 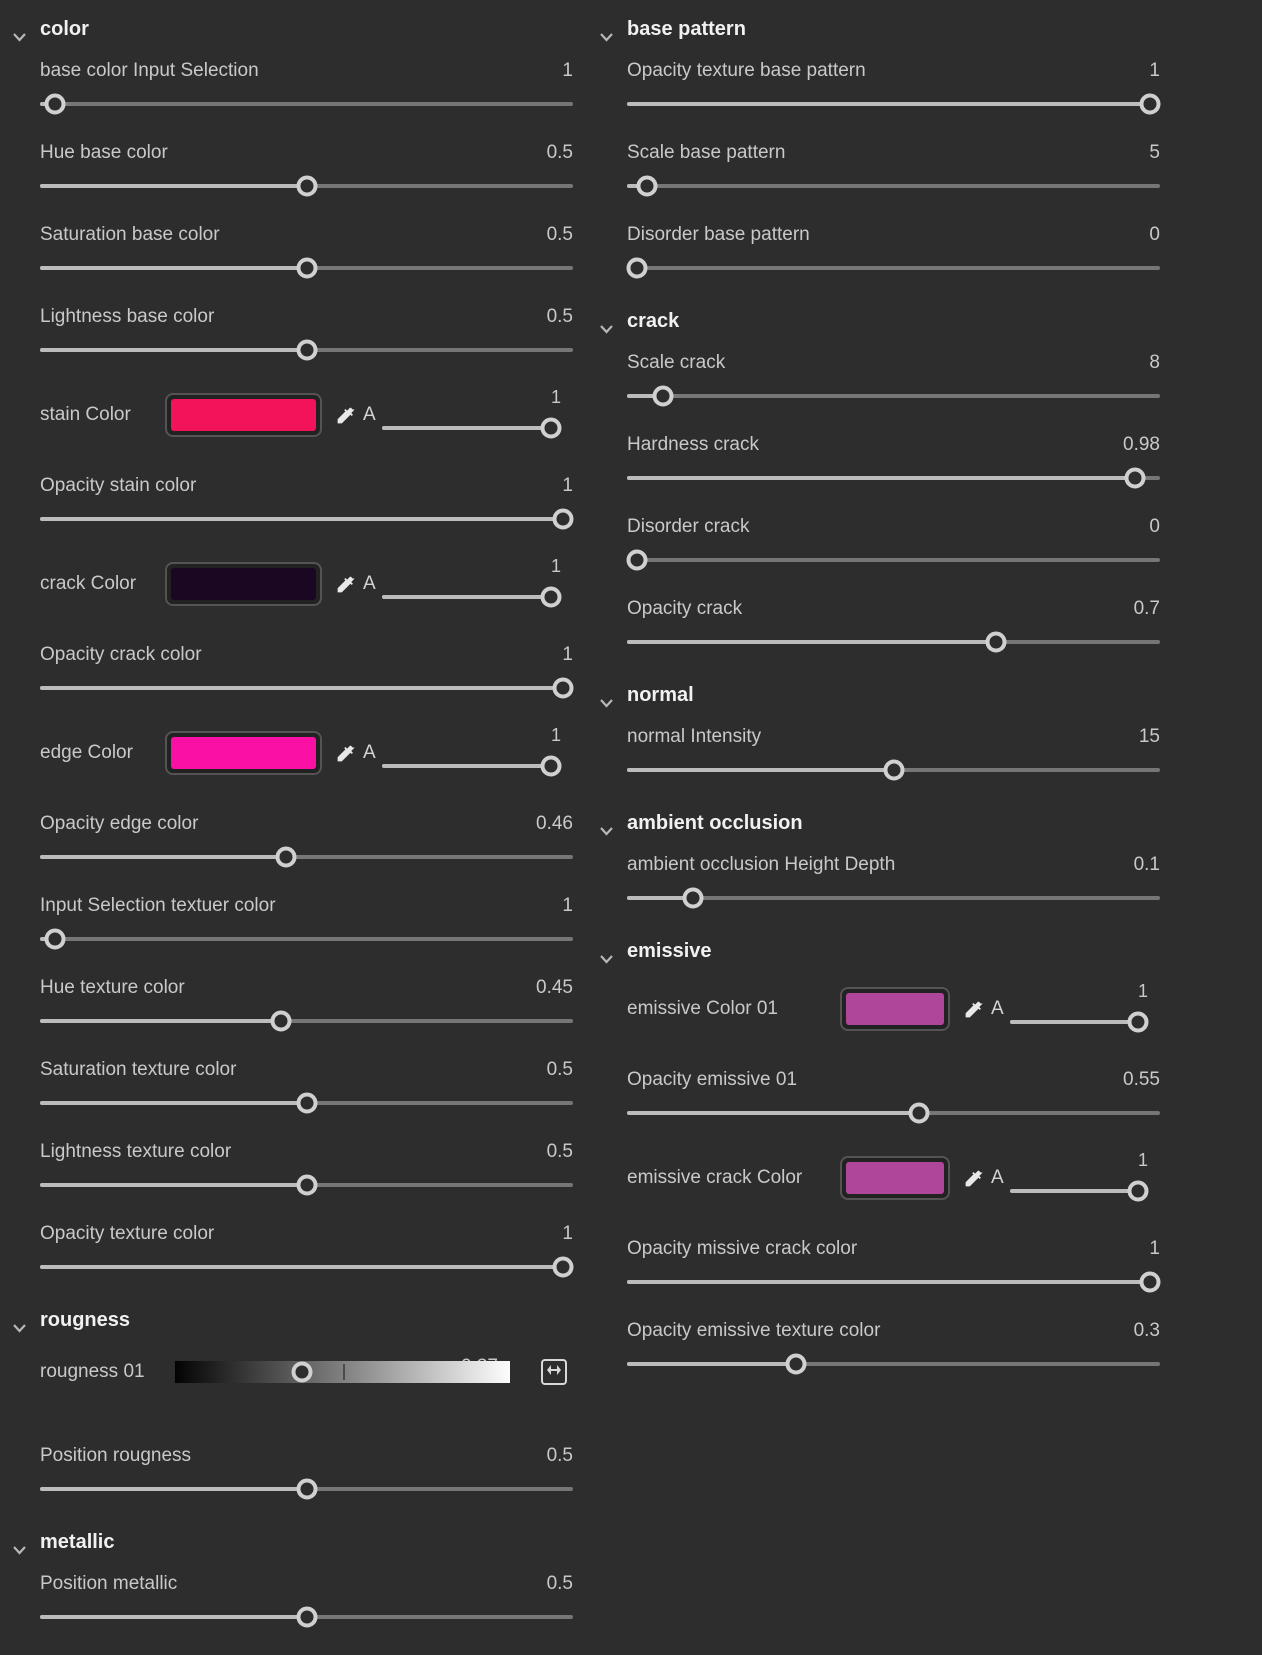 What do you see at coordinates (880, 29) in the screenshot?
I see `section-header: base pattern` at bounding box center [880, 29].